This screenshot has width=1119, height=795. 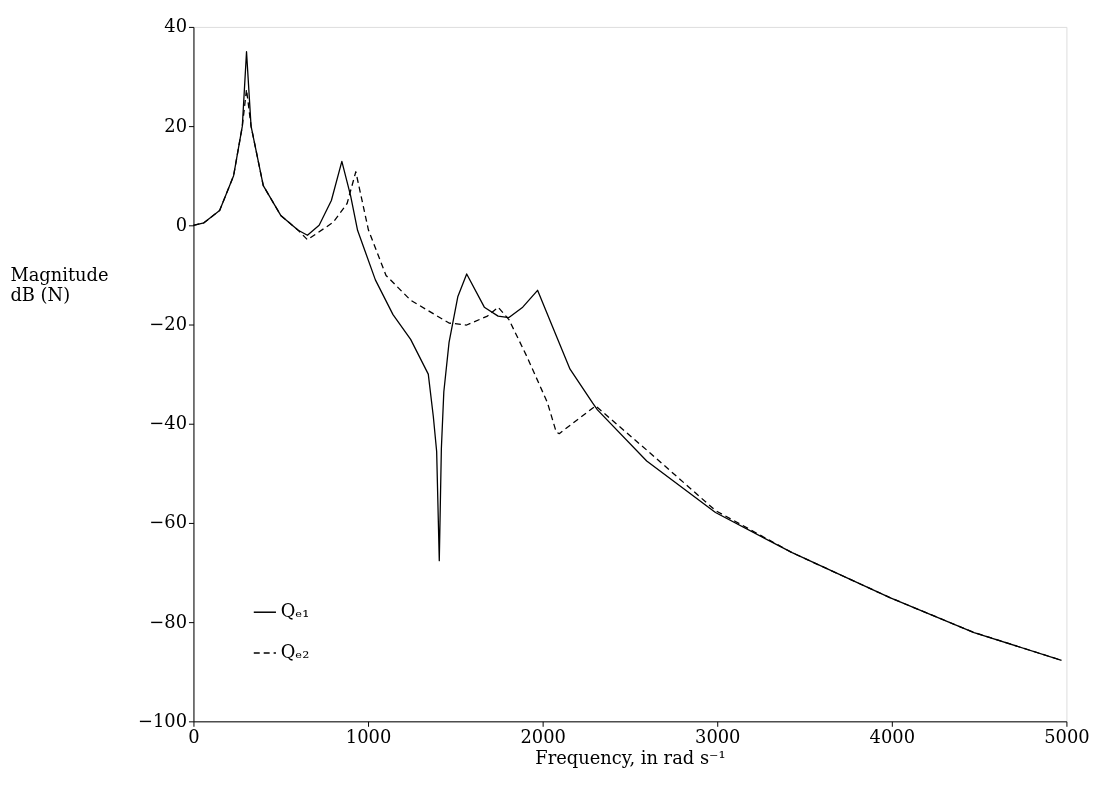 What do you see at coordinates (368, 736) in the screenshot?
I see `x-tick-label: 1000` at bounding box center [368, 736].